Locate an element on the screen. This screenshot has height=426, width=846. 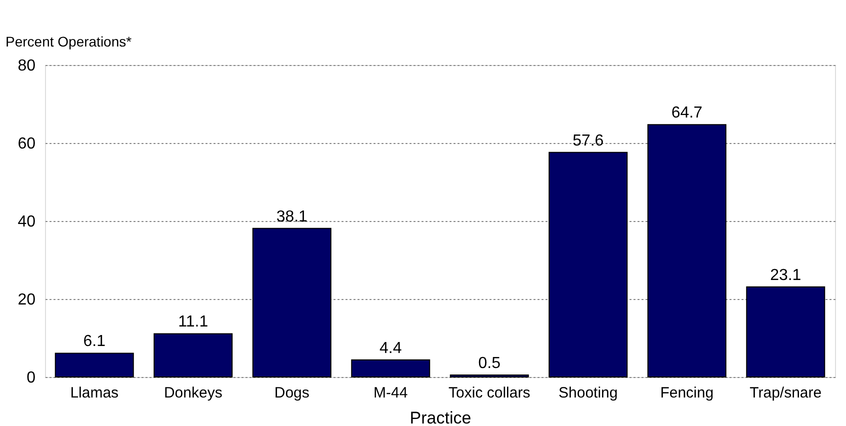
data-label: 6.1 is located at coordinates (94, 341).